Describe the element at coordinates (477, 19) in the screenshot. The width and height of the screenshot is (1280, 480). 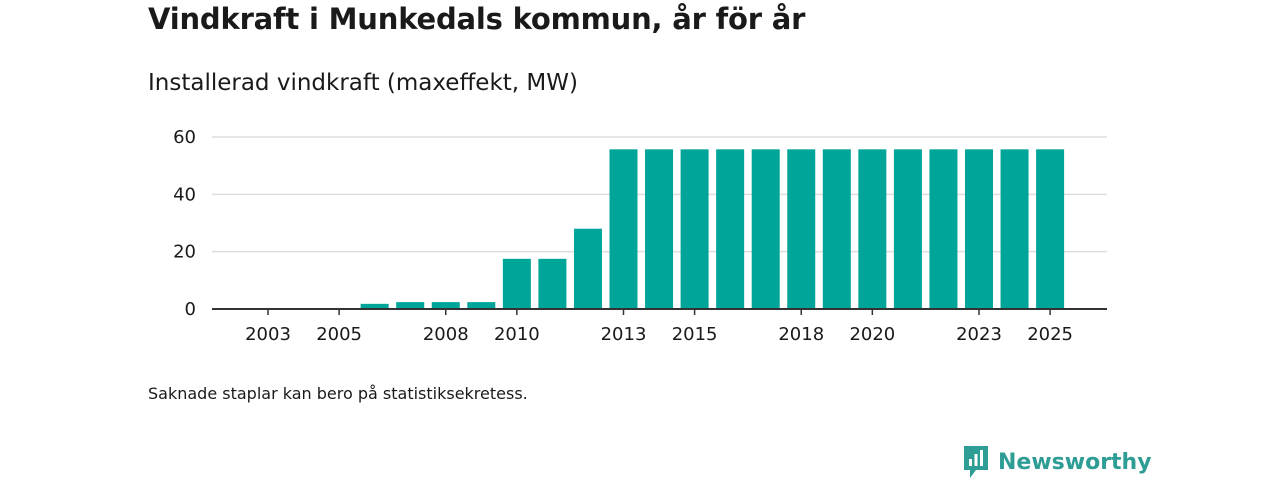
I see `chart-title: Vindkraft i Munkedals kommun, år för år` at that location.